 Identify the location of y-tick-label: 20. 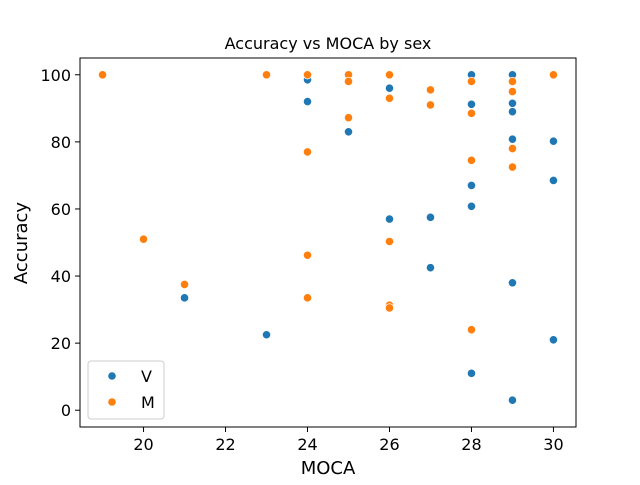
(61, 343).